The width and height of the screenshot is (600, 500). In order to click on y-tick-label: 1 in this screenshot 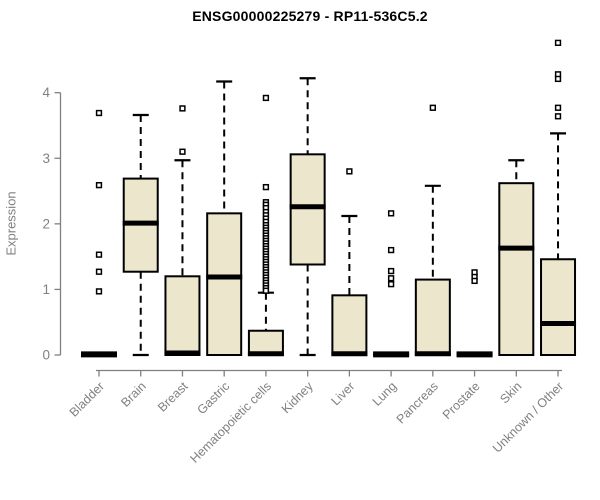, I will do `click(46, 289)`.